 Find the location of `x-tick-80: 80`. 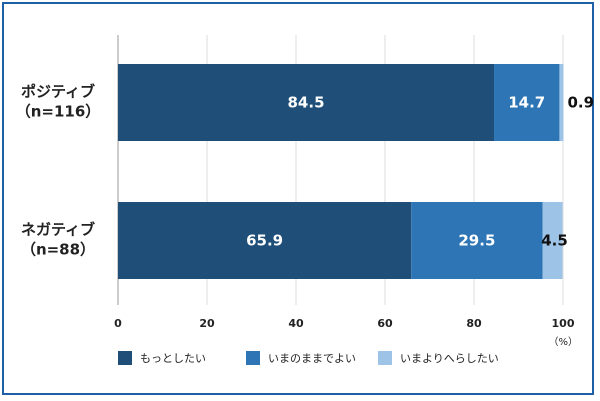

x-tick-80: 80 is located at coordinates (474, 323).